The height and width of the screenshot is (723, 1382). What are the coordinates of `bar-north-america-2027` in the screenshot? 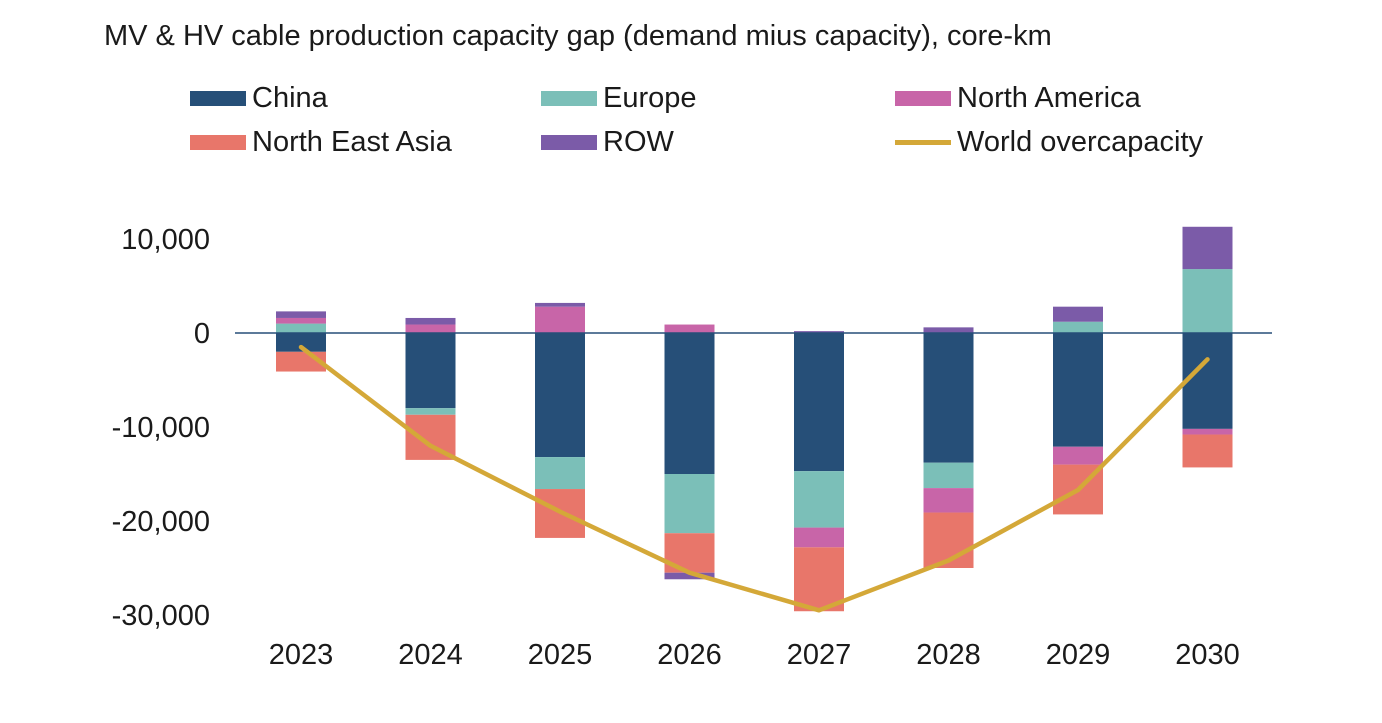 It's located at (819, 537).